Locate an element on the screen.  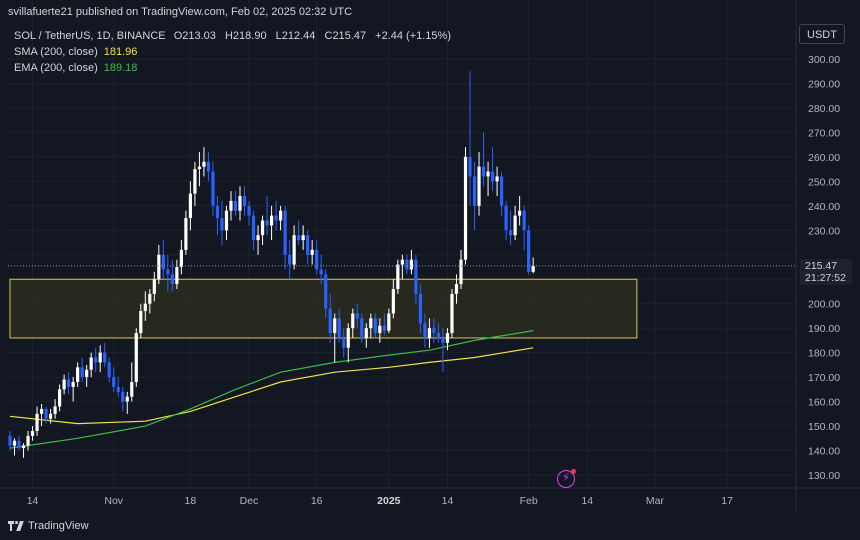
legend-symbol: SOL / TetherUS, 1D, BINANCE is located at coordinates (90, 36).